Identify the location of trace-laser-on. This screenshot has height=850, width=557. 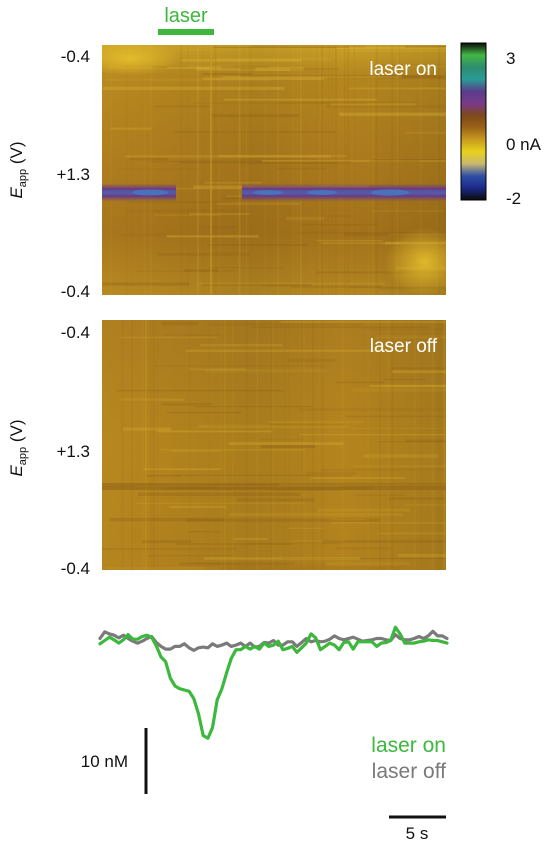
(273, 682).